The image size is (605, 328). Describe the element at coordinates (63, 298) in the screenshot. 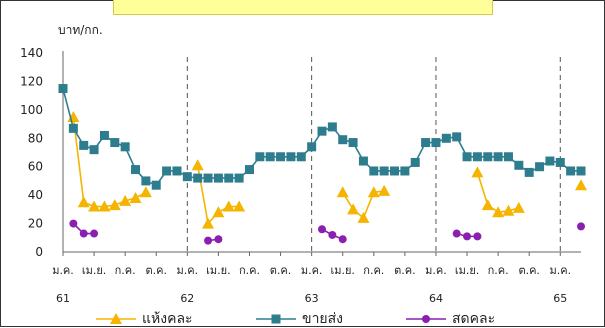

I see `year-label: 61` at that location.